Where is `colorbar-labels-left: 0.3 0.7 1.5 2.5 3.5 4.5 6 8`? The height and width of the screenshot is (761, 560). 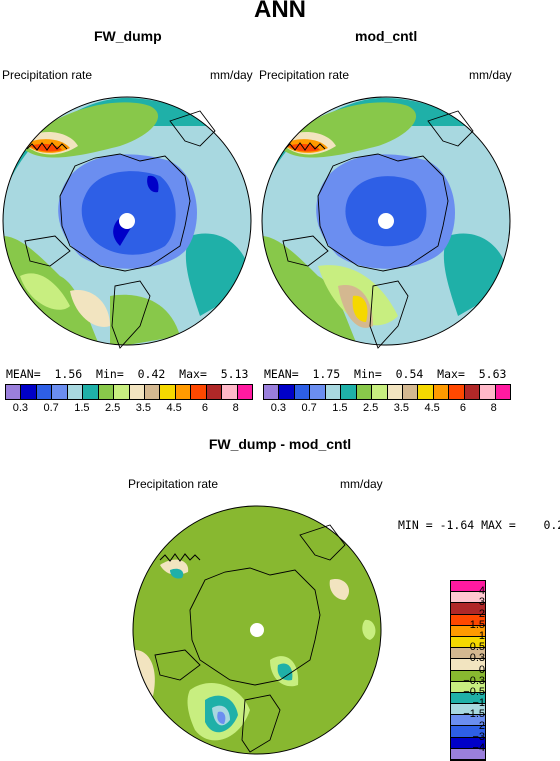 colorbar-labels-left: 0.3 0.7 1.5 2.5 3.5 4.5 6 8 is located at coordinates (135, 409).